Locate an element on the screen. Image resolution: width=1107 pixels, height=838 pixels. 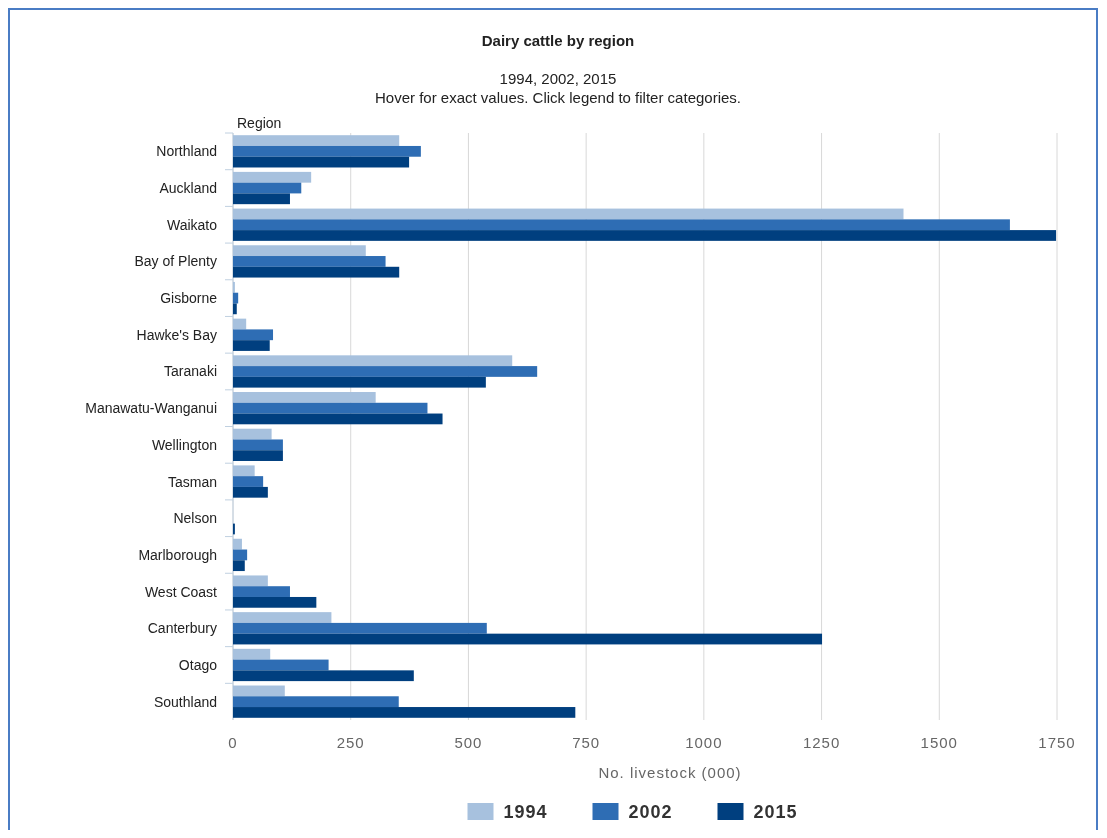
x-tick-label: 500 is located at coordinates (468, 742).